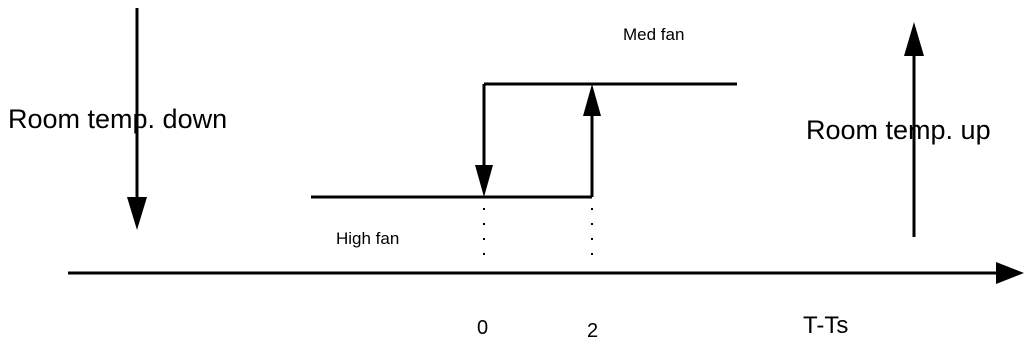 The height and width of the screenshot is (343, 1028). I want to click on tick-label-two: 2, so click(593, 331).